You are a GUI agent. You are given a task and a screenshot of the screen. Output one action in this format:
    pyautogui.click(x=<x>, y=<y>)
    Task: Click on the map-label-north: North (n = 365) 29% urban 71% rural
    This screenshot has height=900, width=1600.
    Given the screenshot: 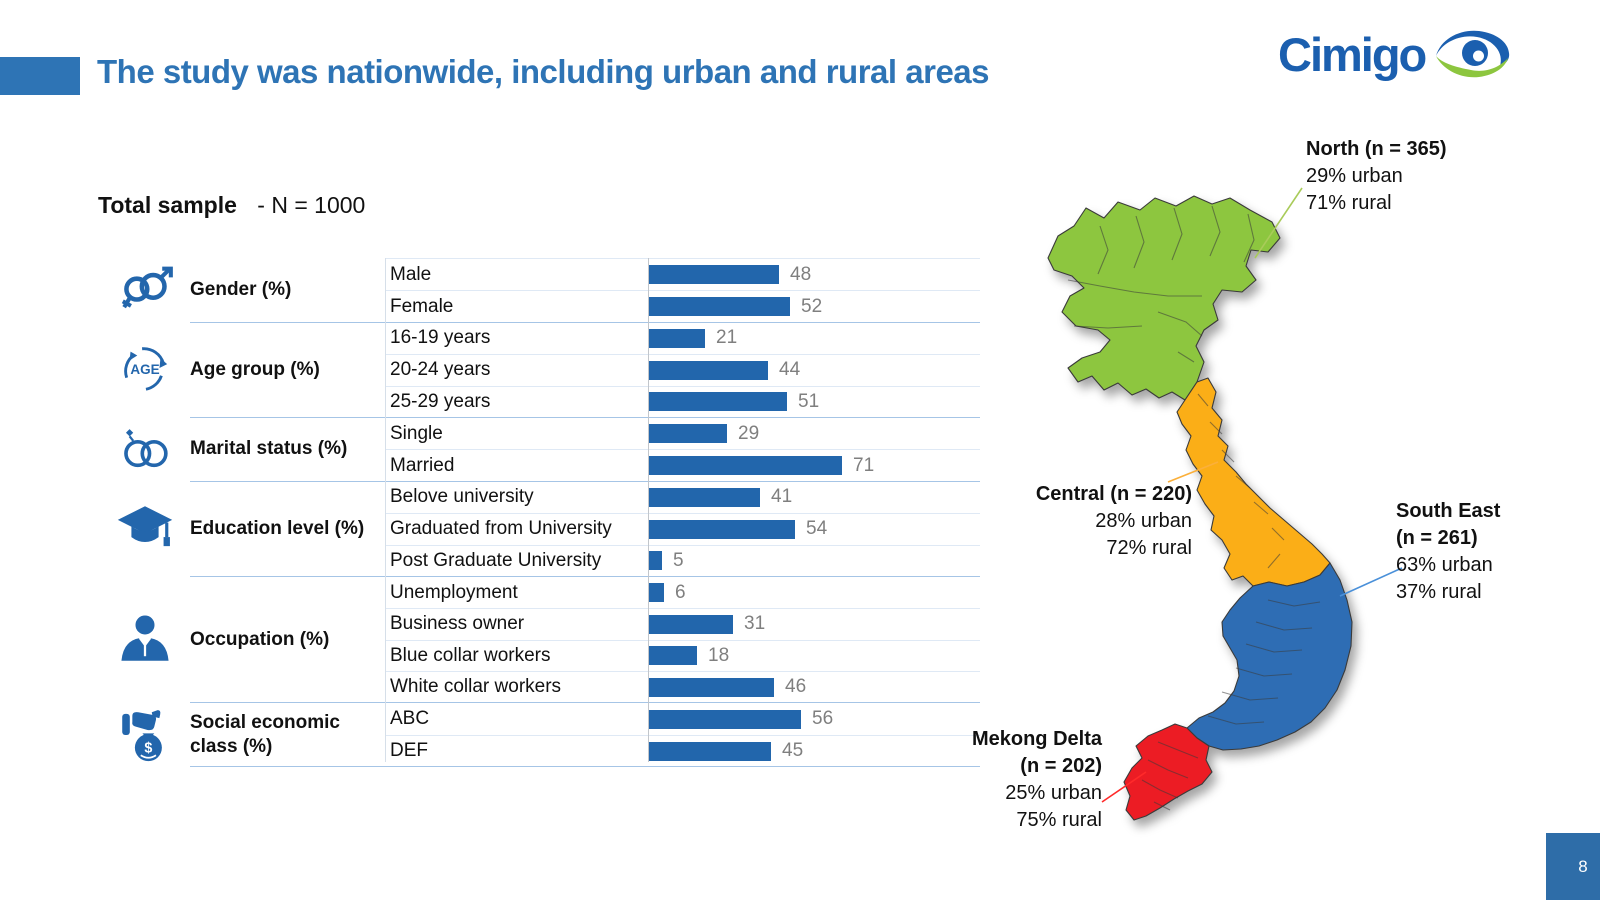 What is the action you would take?
    pyautogui.click(x=1421, y=176)
    